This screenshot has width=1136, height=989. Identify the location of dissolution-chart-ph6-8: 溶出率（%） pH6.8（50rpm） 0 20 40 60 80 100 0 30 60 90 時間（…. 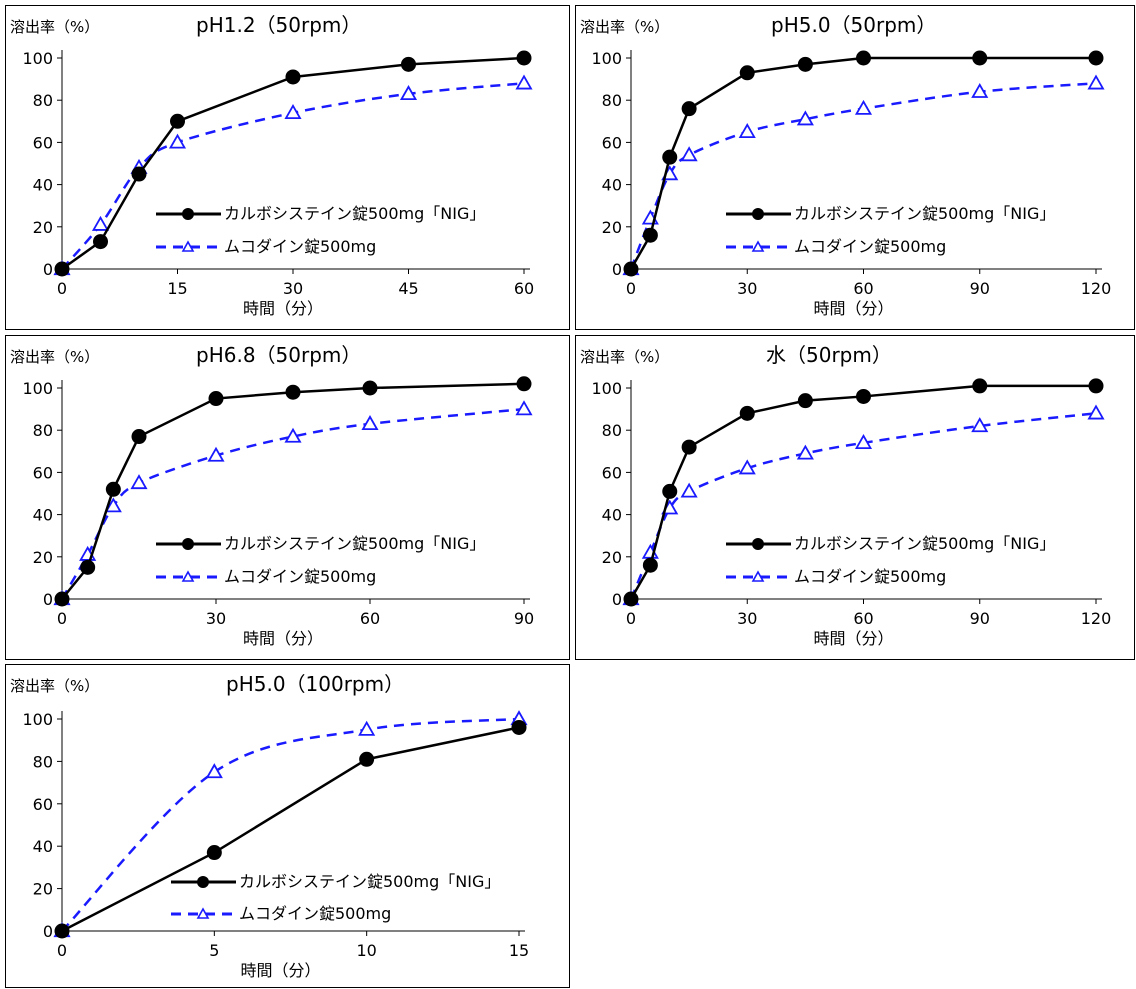
(272, 495).